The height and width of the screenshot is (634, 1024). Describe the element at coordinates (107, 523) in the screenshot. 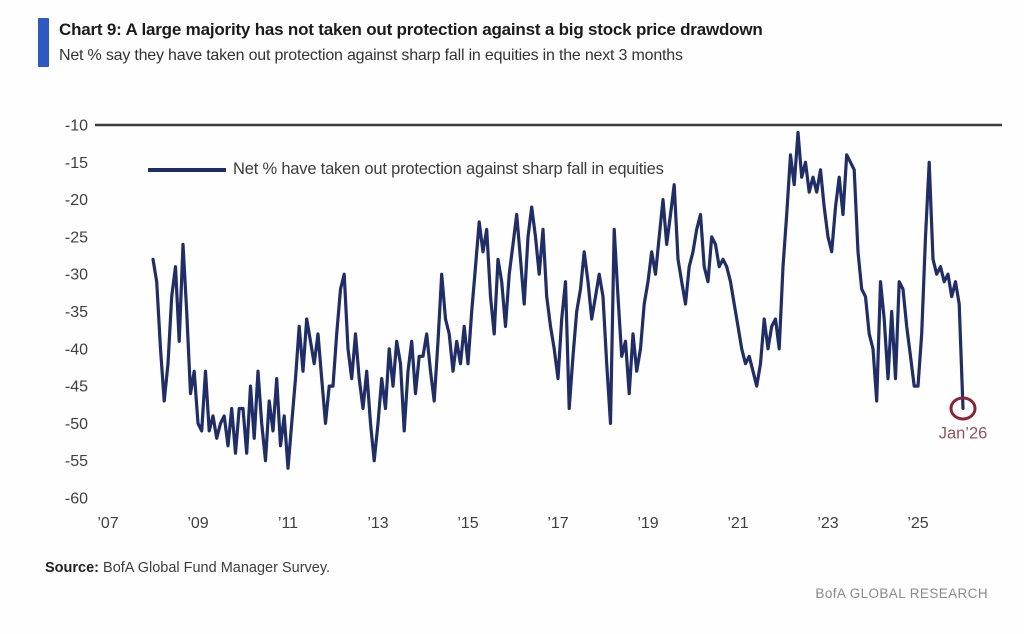

I see `x-tick-label: ’07` at that location.